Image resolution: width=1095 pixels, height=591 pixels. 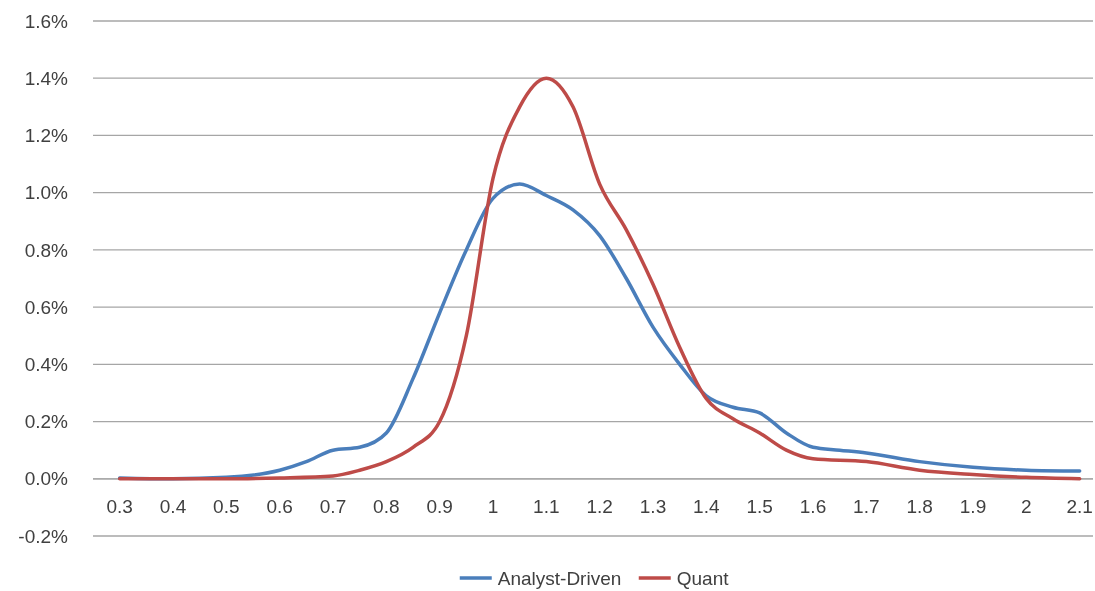 I want to click on x-tick-label: 1.9, so click(x=973, y=506).